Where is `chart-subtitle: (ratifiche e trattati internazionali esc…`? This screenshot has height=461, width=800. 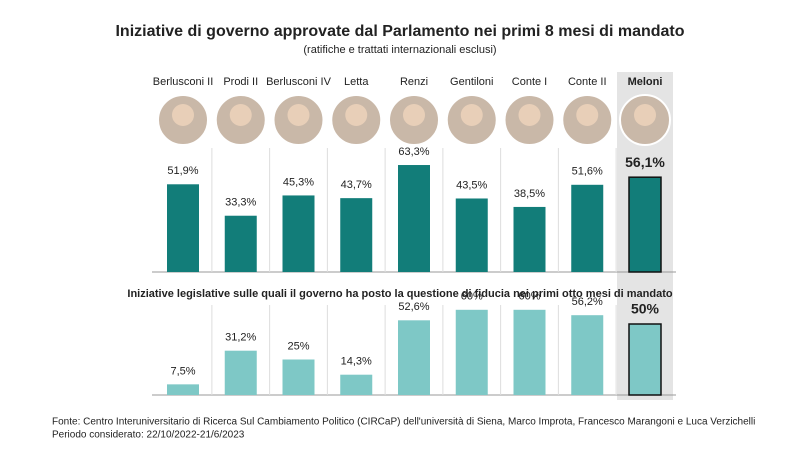
chart-subtitle: (ratifiche e trattati internazionali esc… is located at coordinates (399, 50).